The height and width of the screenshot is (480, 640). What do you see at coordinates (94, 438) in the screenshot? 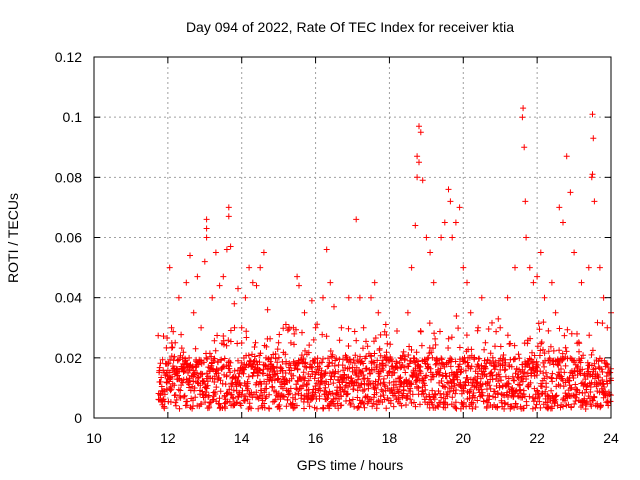
I see `x-tick-label: 10` at bounding box center [94, 438].